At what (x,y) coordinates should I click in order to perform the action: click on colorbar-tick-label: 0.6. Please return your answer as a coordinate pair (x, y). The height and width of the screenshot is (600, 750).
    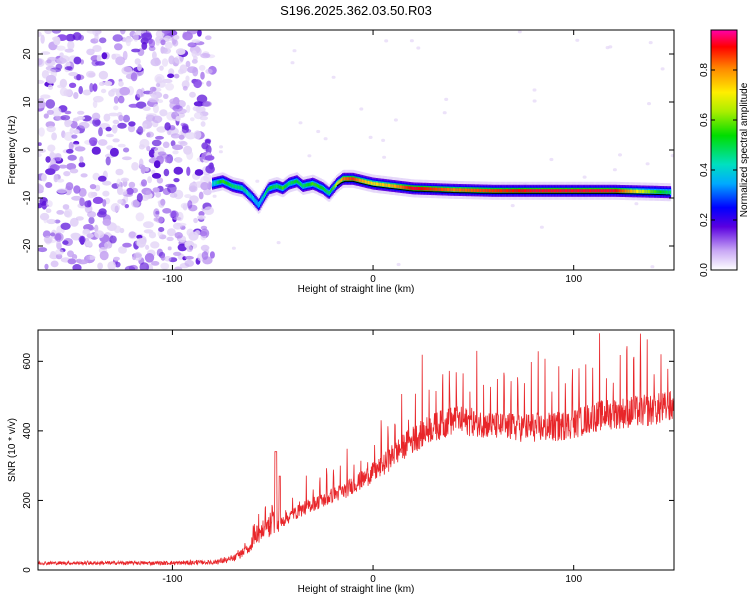
    Looking at the image, I should click on (704, 120).